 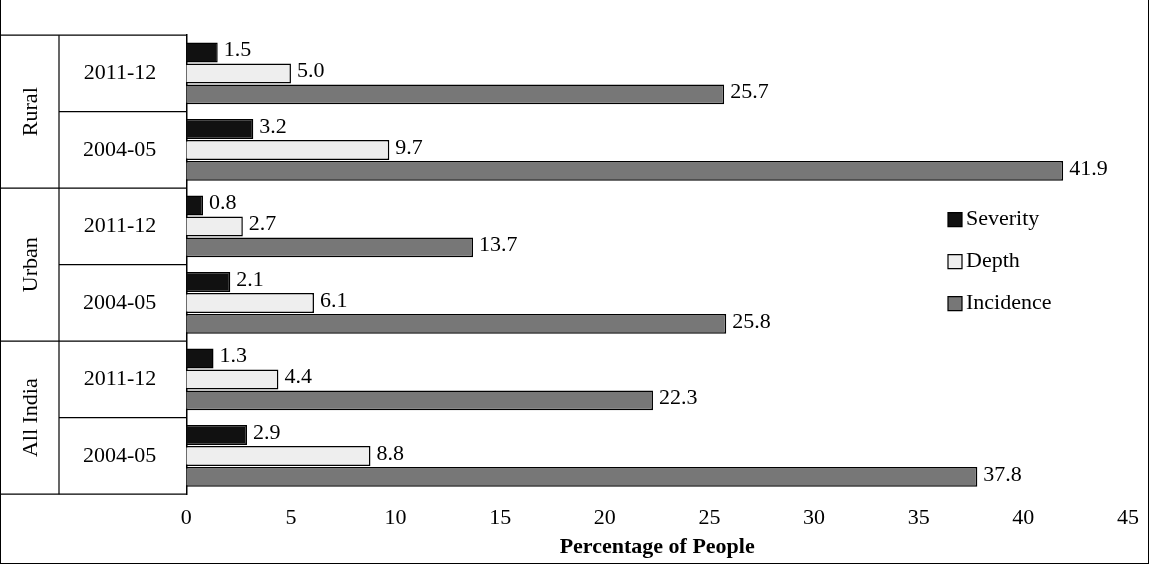 What do you see at coordinates (267, 431) in the screenshot?
I see `data-label: 2.9` at bounding box center [267, 431].